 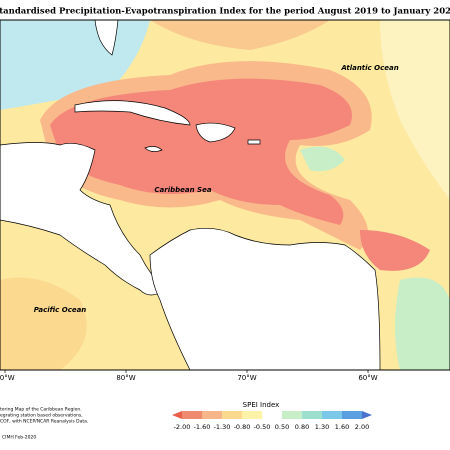 What do you see at coordinates (132, 113) in the screenshot?
I see `cuba` at bounding box center [132, 113].